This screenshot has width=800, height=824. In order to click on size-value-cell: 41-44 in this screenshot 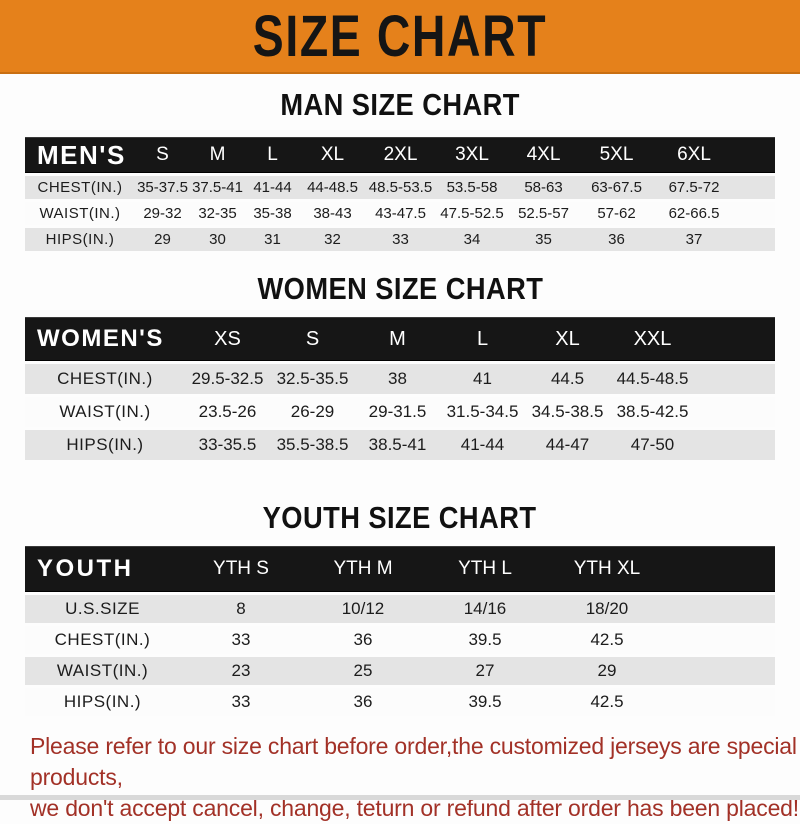, I will do `click(482, 445)`.